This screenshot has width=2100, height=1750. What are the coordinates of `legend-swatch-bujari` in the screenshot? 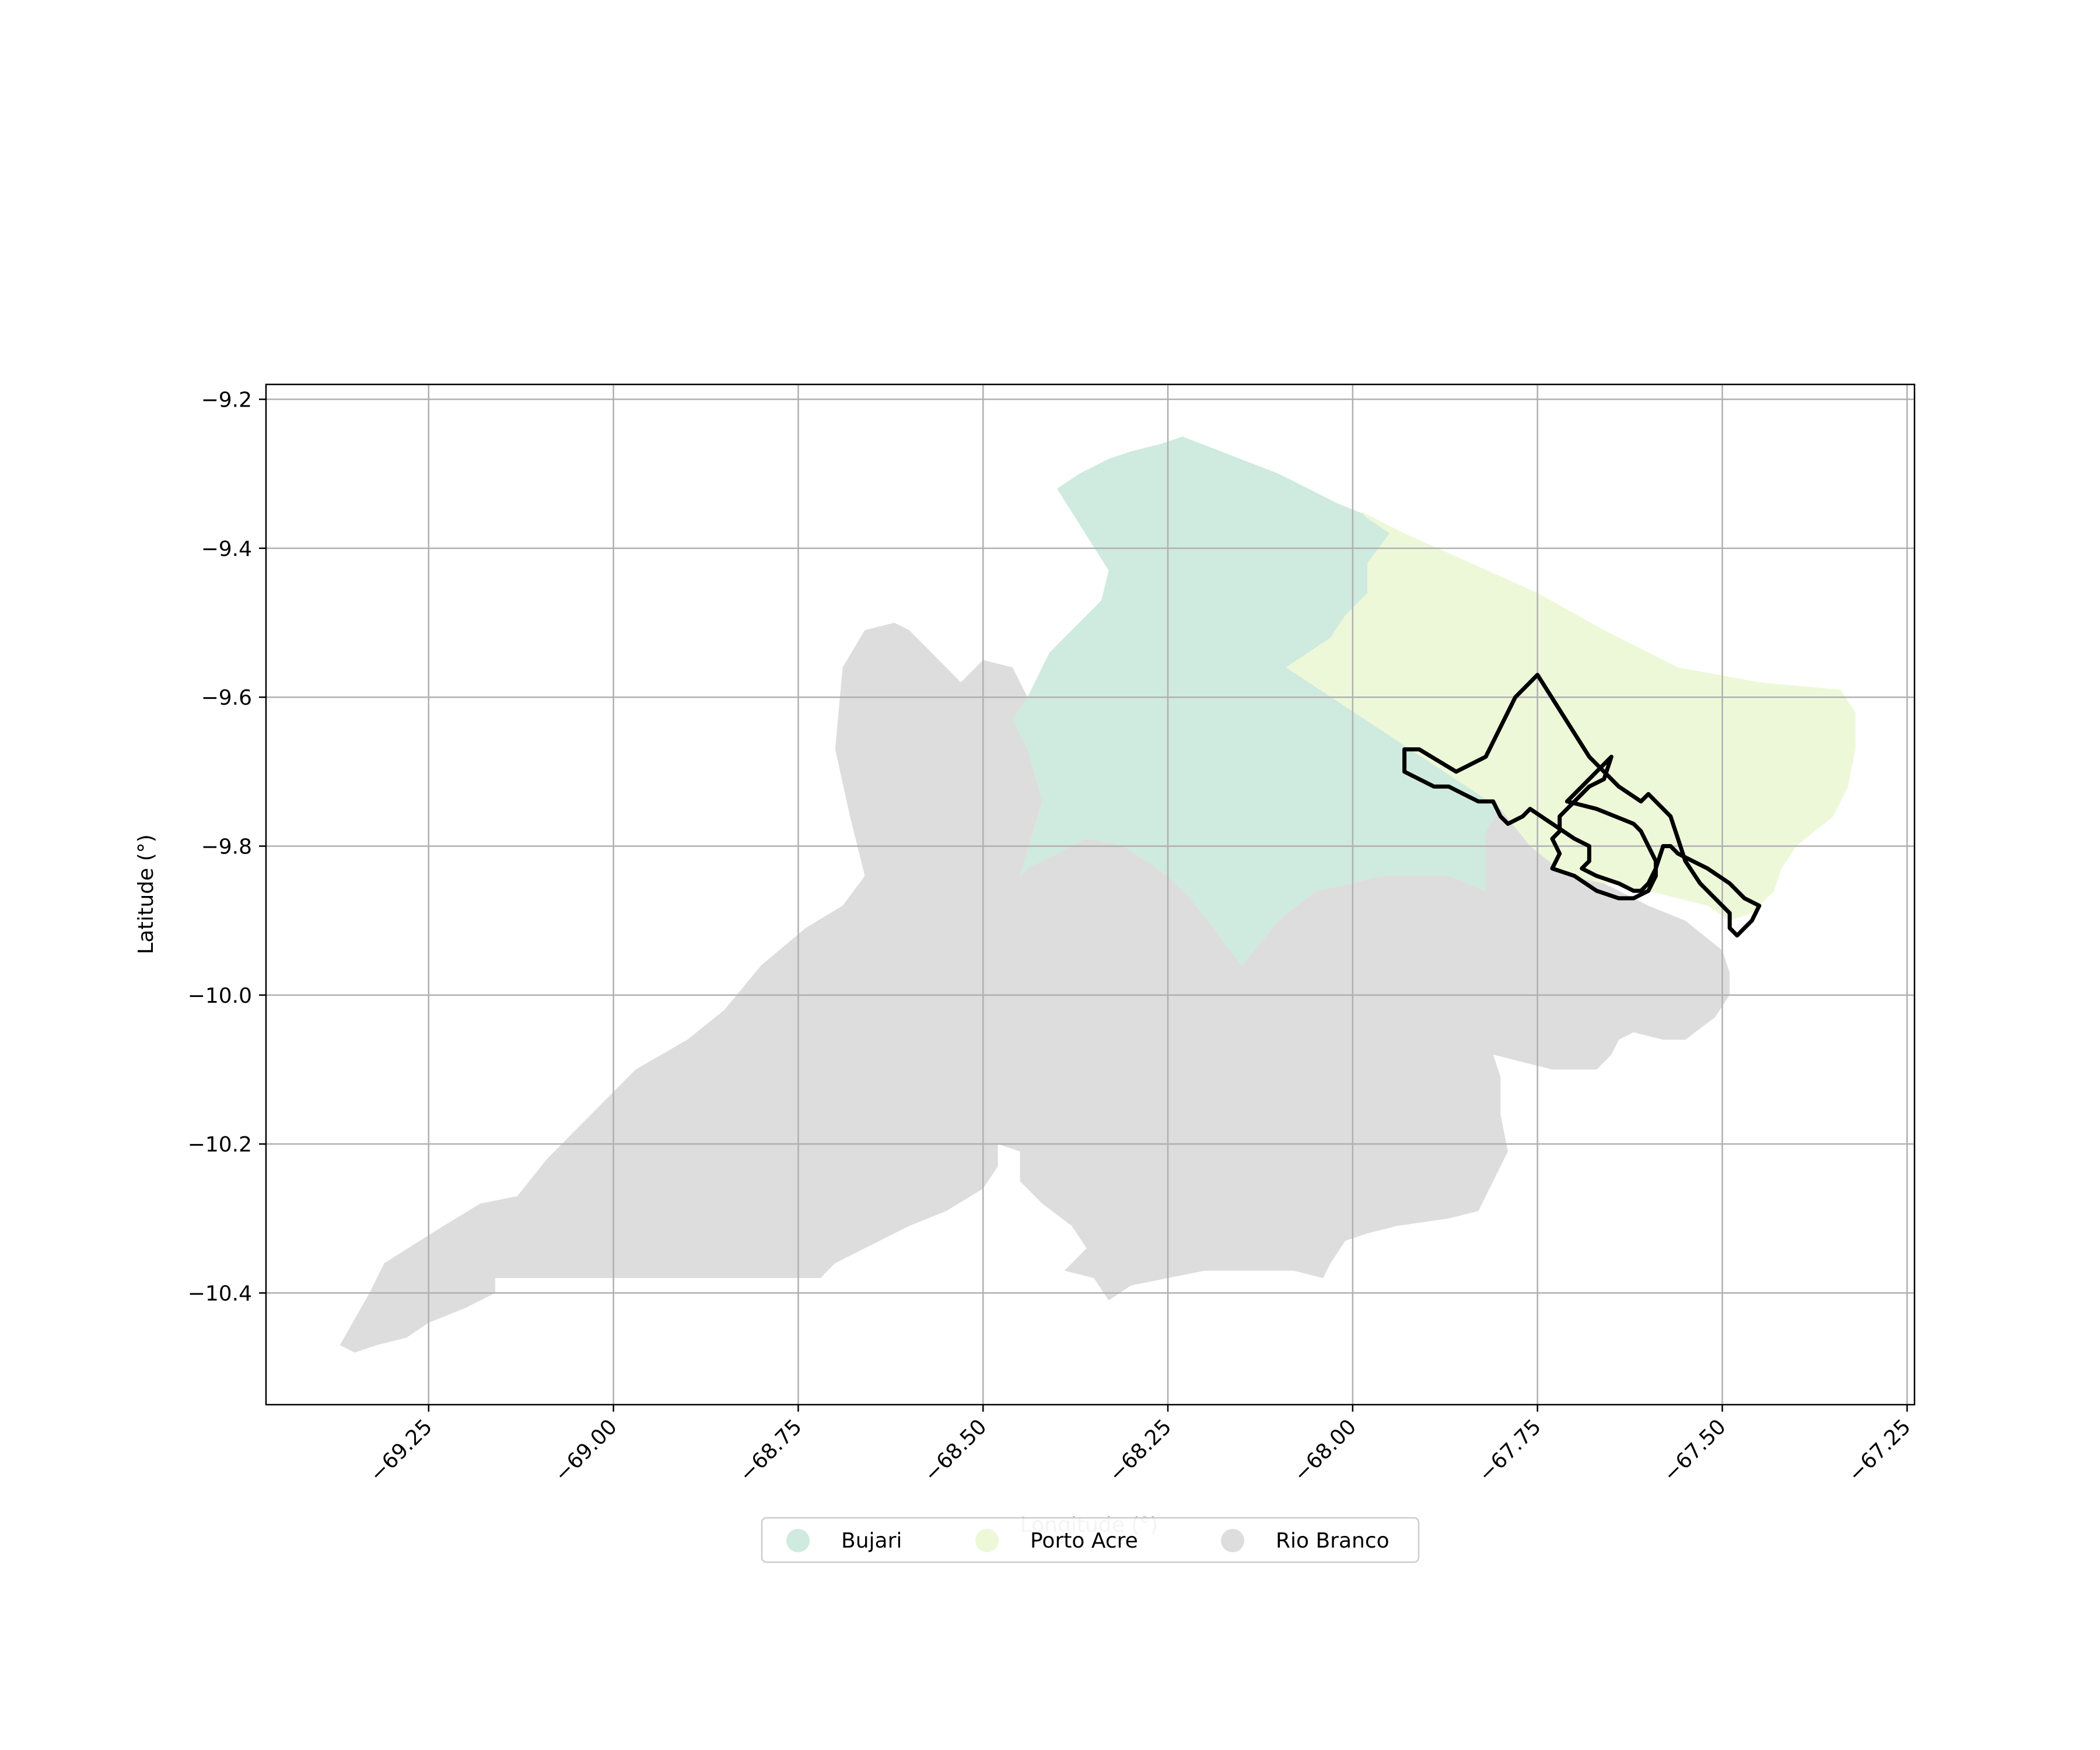 It's located at (798, 1540).